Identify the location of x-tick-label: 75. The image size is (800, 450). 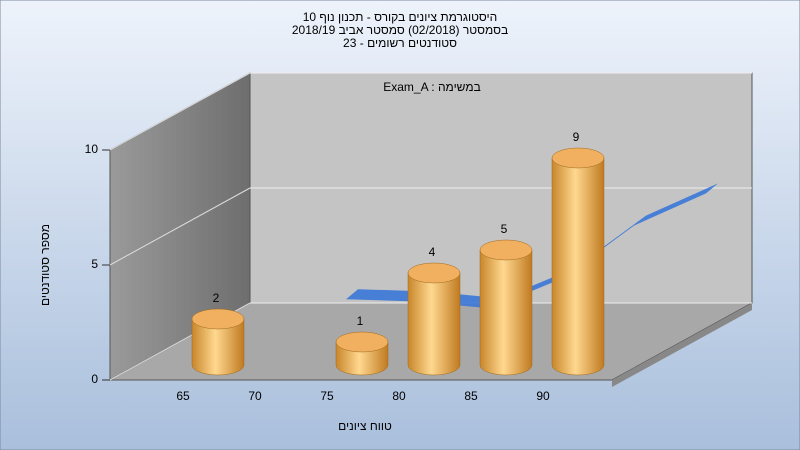
(327, 396).